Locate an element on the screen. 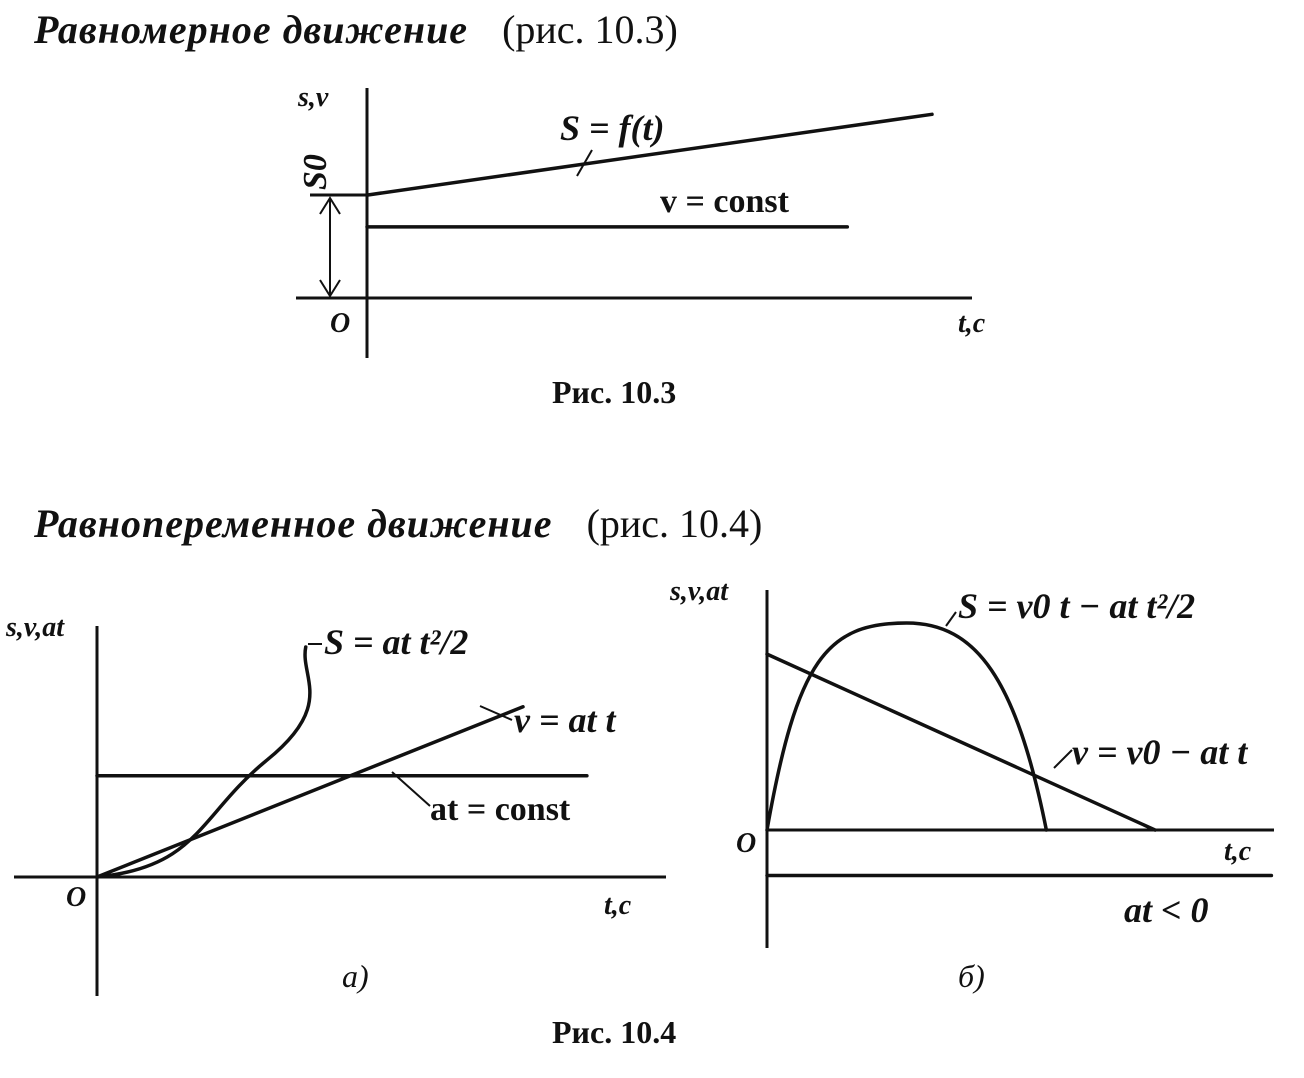  s0-dimension-arrow is located at coordinates (330, 247).